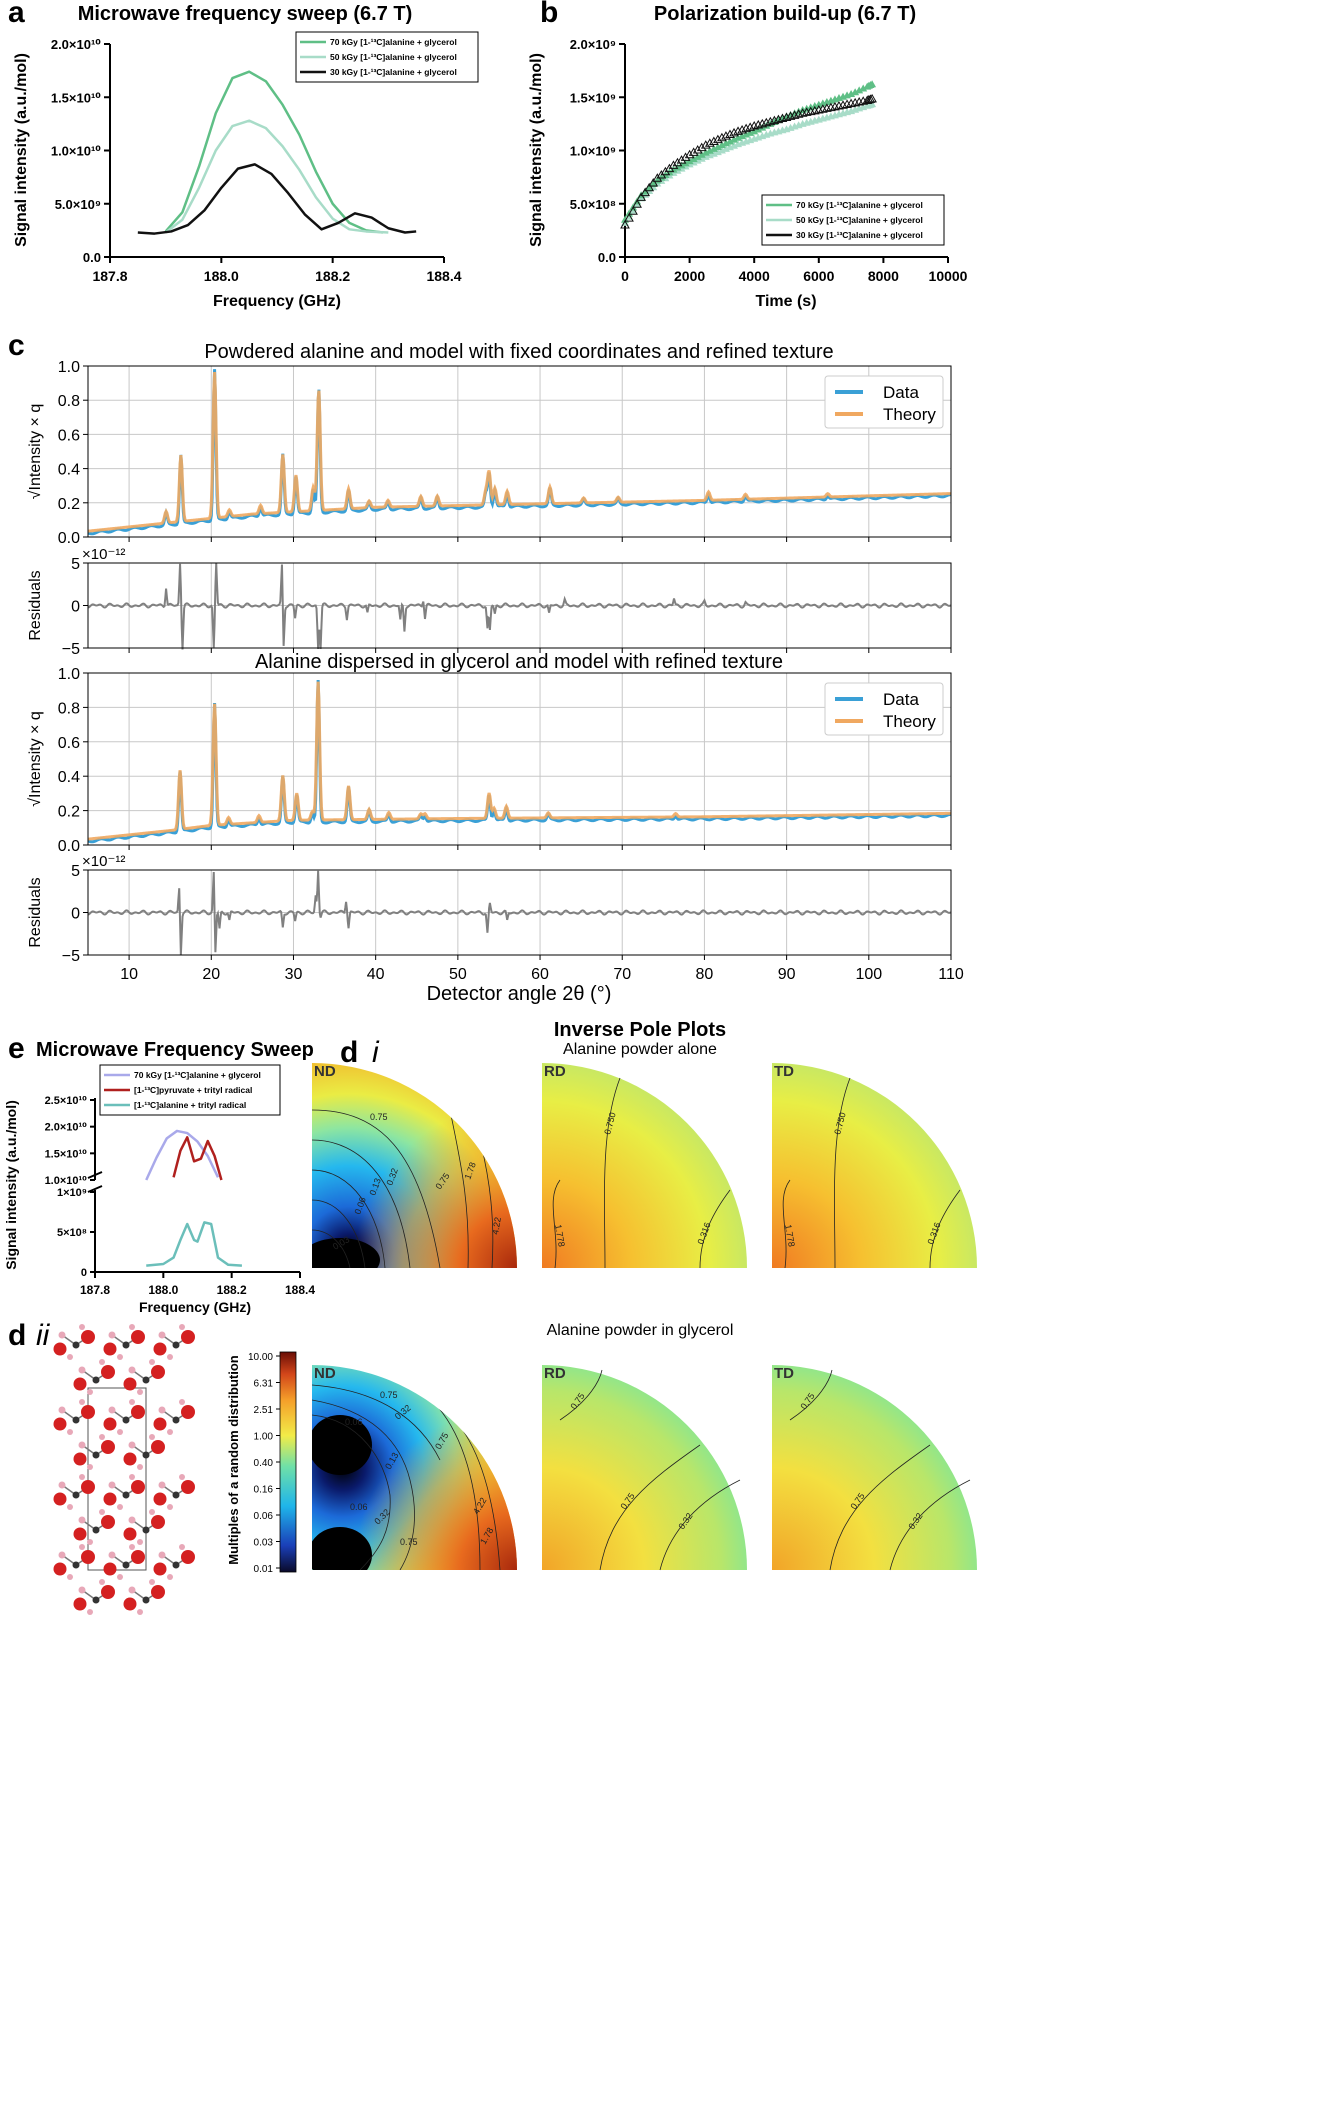 The width and height of the screenshot is (1329, 2102). Describe the element at coordinates (536, 150) in the screenshot. I see `panel-b-y-label: Signal intensity (a.u./mol)` at that location.